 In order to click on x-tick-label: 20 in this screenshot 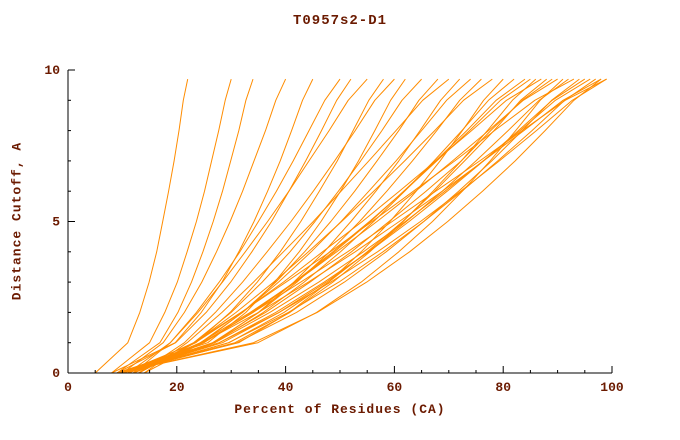, I will do `click(177, 387)`.